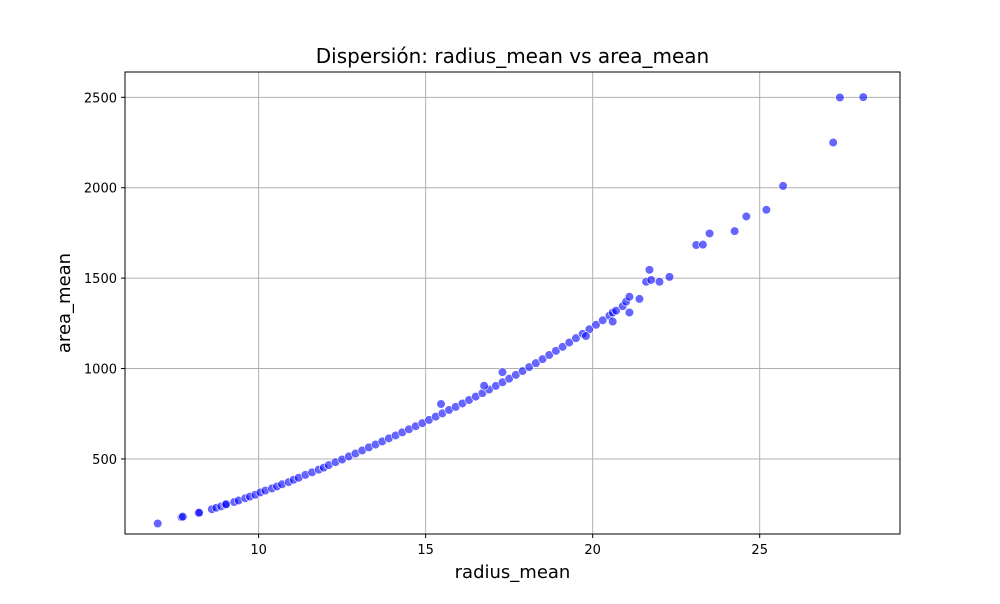 The image size is (1000, 604). I want to click on x-tick-label: 10, so click(258, 550).